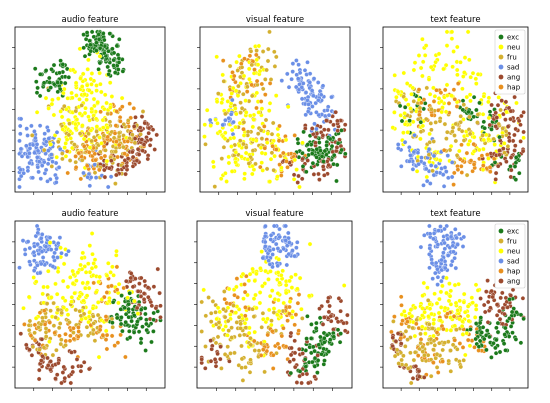 This screenshot has height=403, width=550. Describe the element at coordinates (79, 121) in the screenshot. I see `axis-ticks` at that location.